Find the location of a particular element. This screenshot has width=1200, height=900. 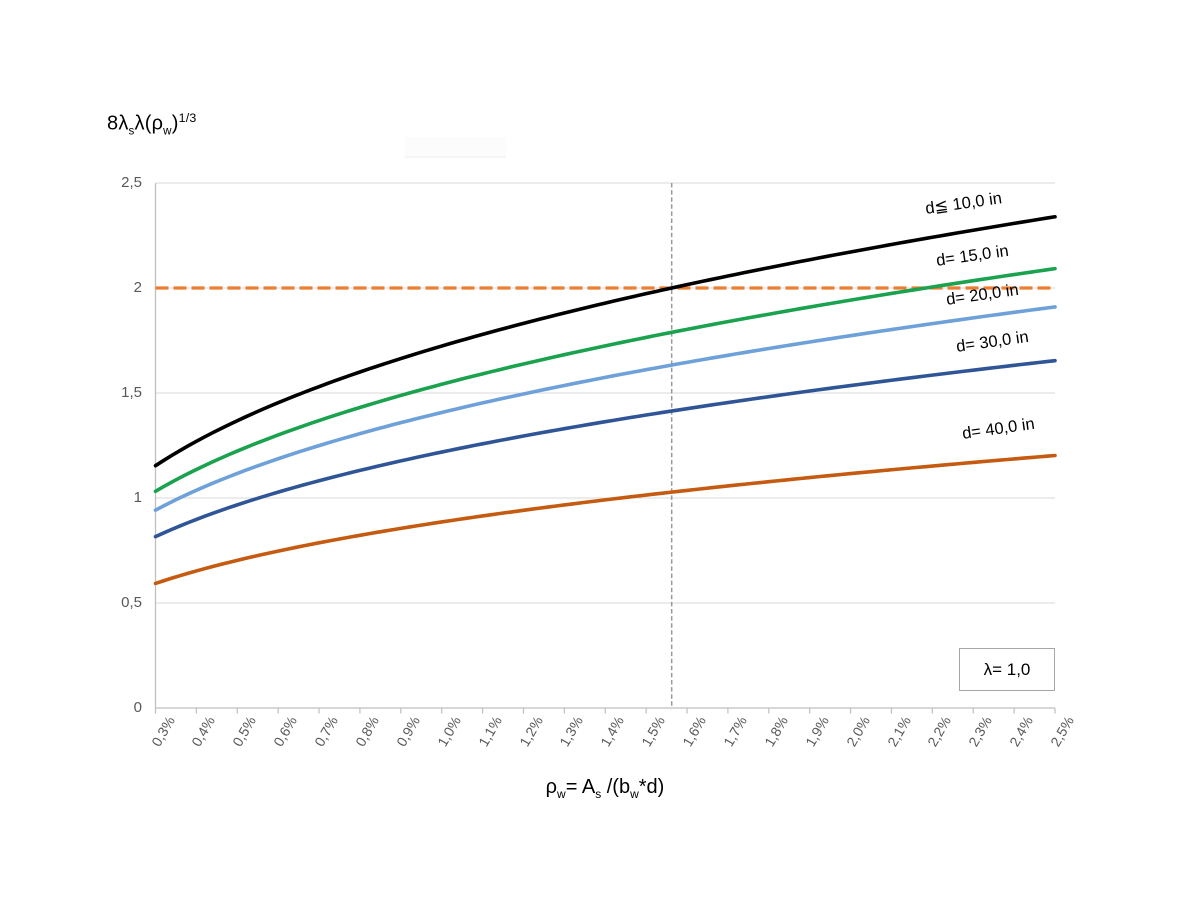

y-tick-label: 0,5 is located at coordinates (131, 602).